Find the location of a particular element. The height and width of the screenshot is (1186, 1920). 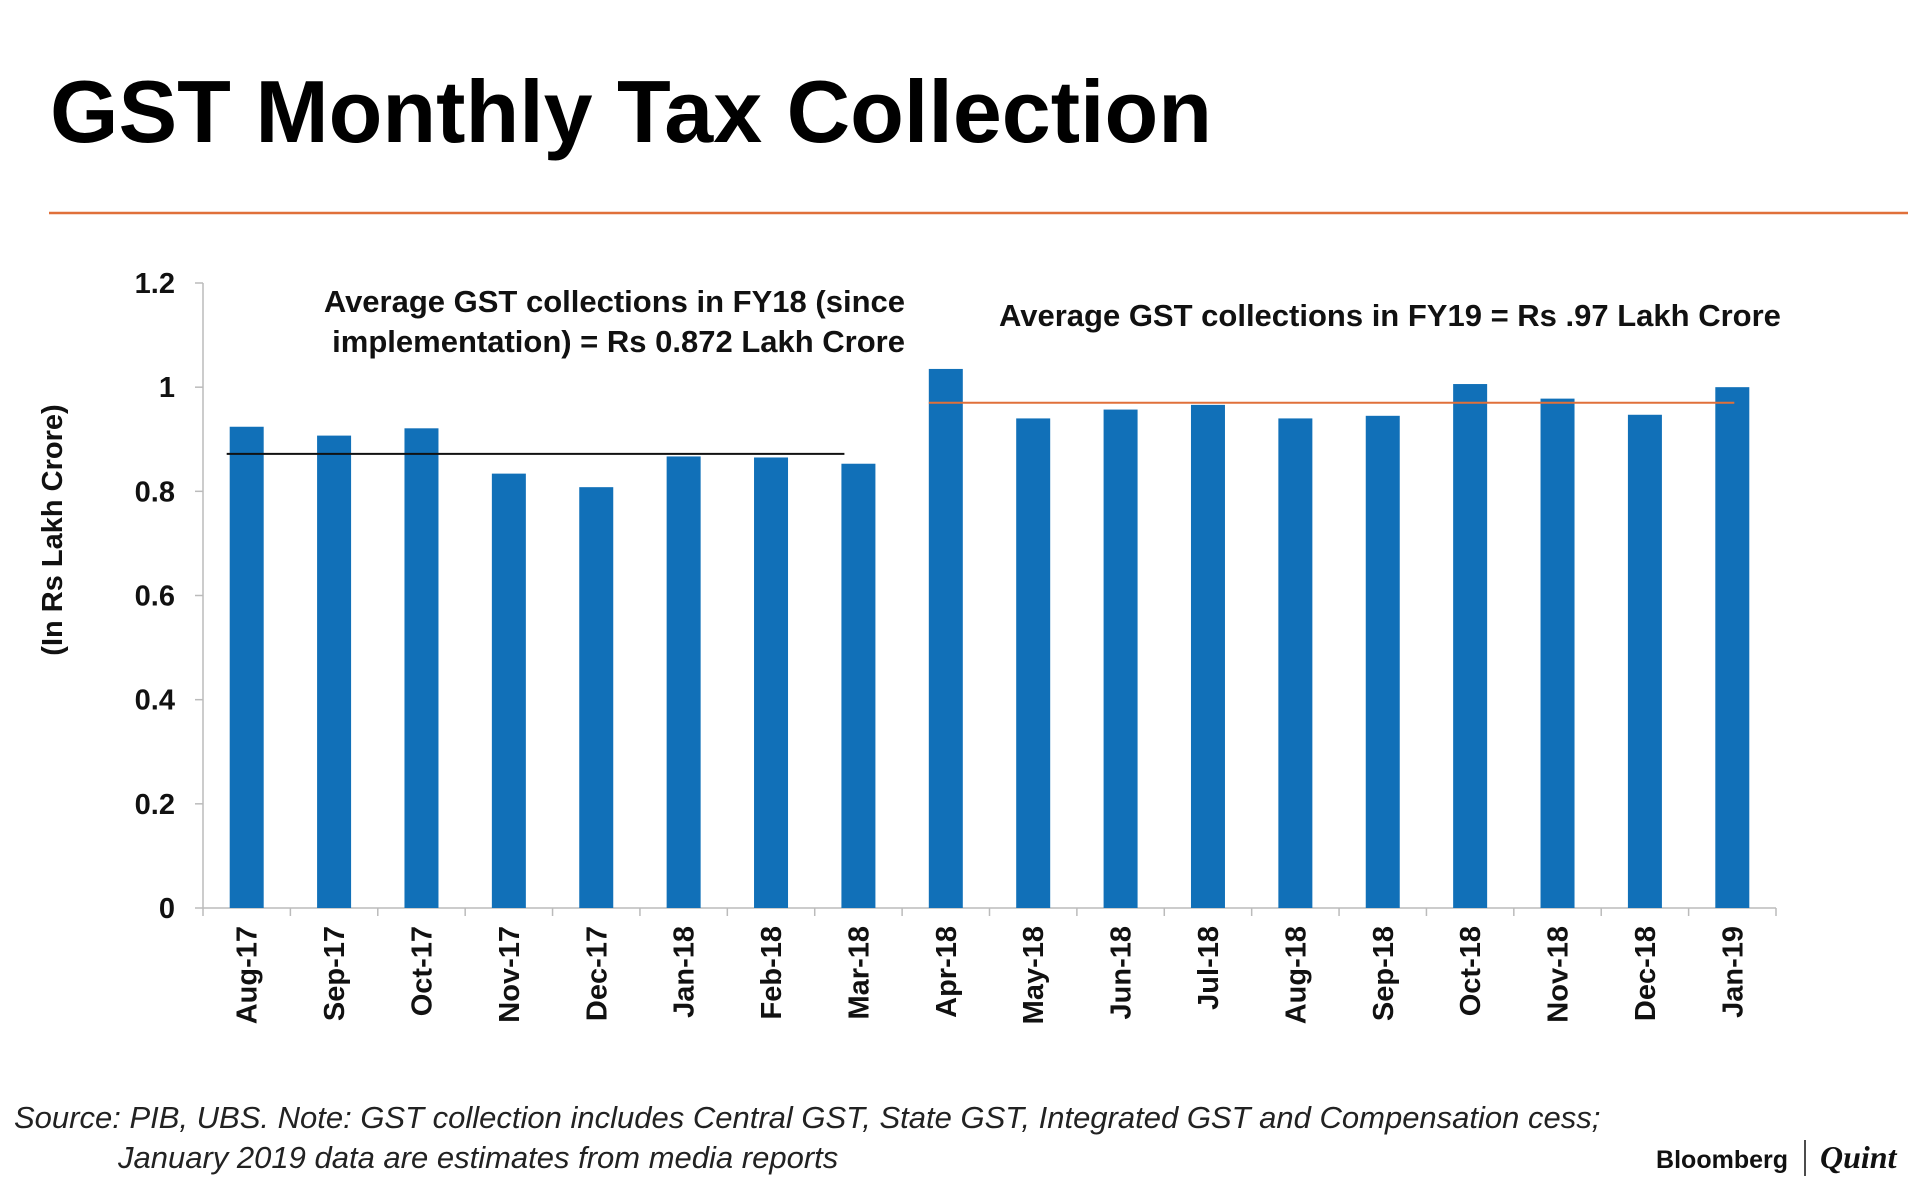

logo-quint: Quint is located at coordinates (1859, 1157).